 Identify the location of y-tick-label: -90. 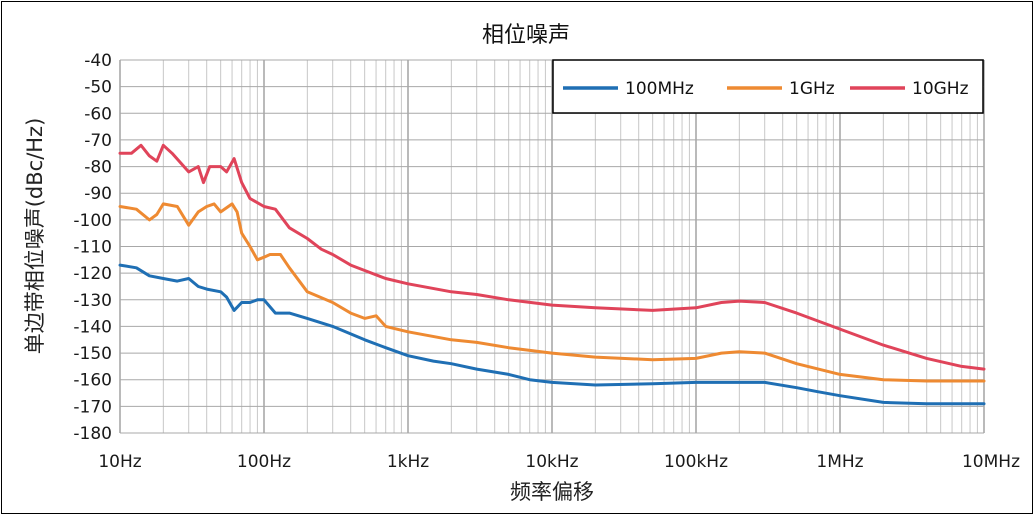
(98, 194).